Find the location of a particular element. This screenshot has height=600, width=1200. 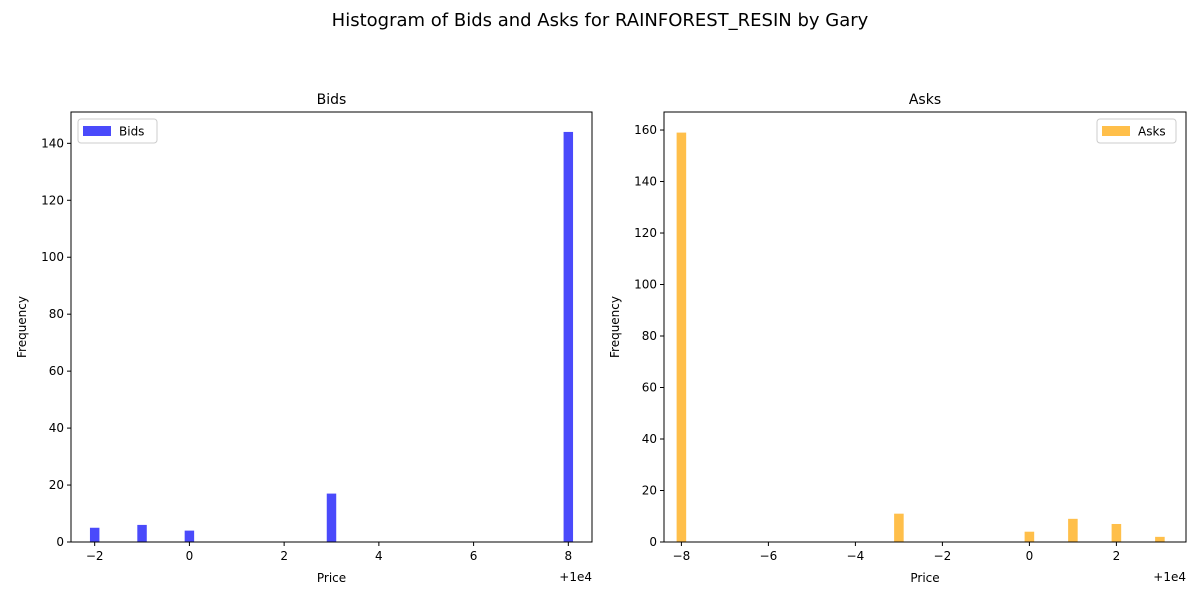

x-tick-label: 6 is located at coordinates (474, 556).